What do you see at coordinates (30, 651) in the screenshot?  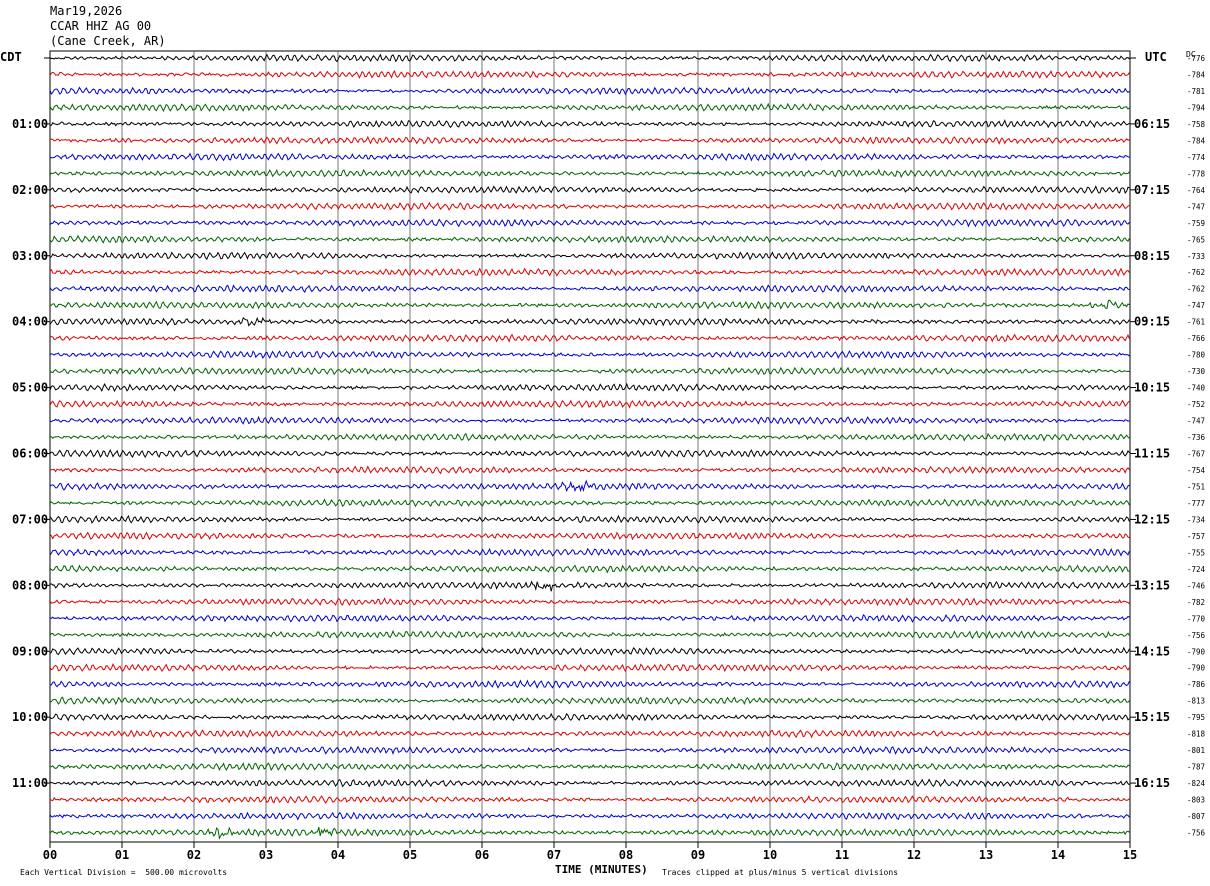 I see `left-hour-label: 09:00` at bounding box center [30, 651].